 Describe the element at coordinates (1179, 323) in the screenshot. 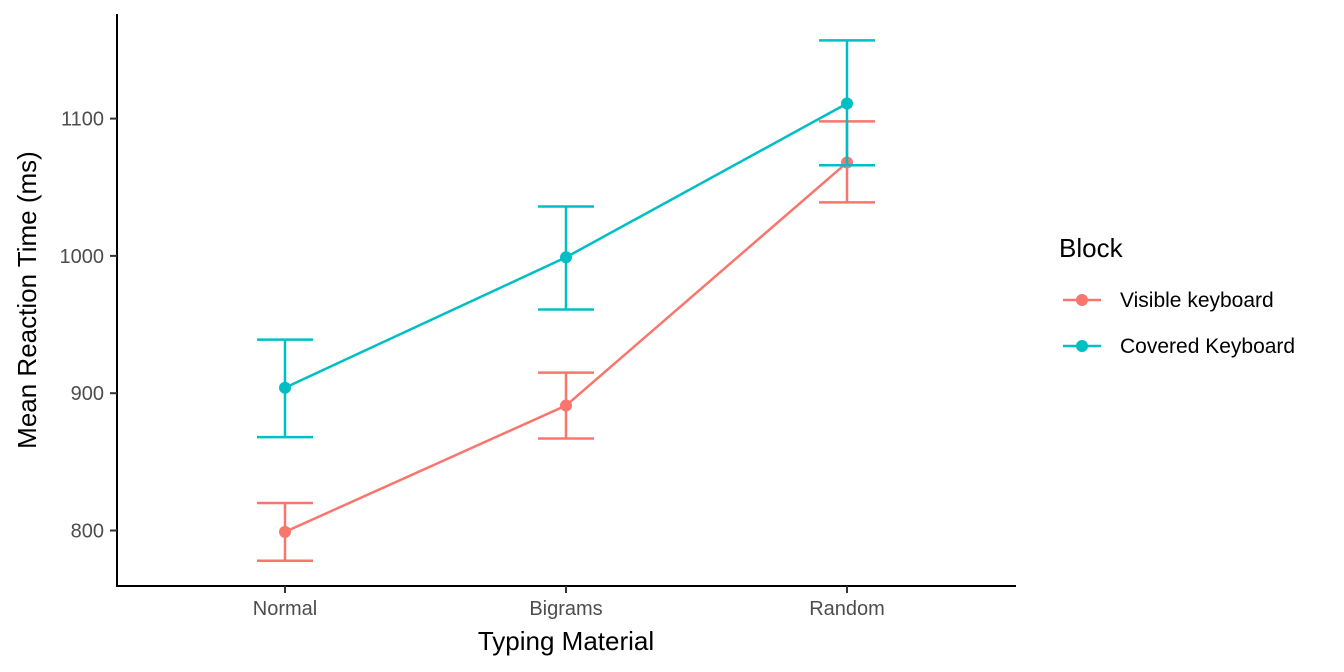

I see `legend-items: Visible keyboard Covered Keyboard` at that location.